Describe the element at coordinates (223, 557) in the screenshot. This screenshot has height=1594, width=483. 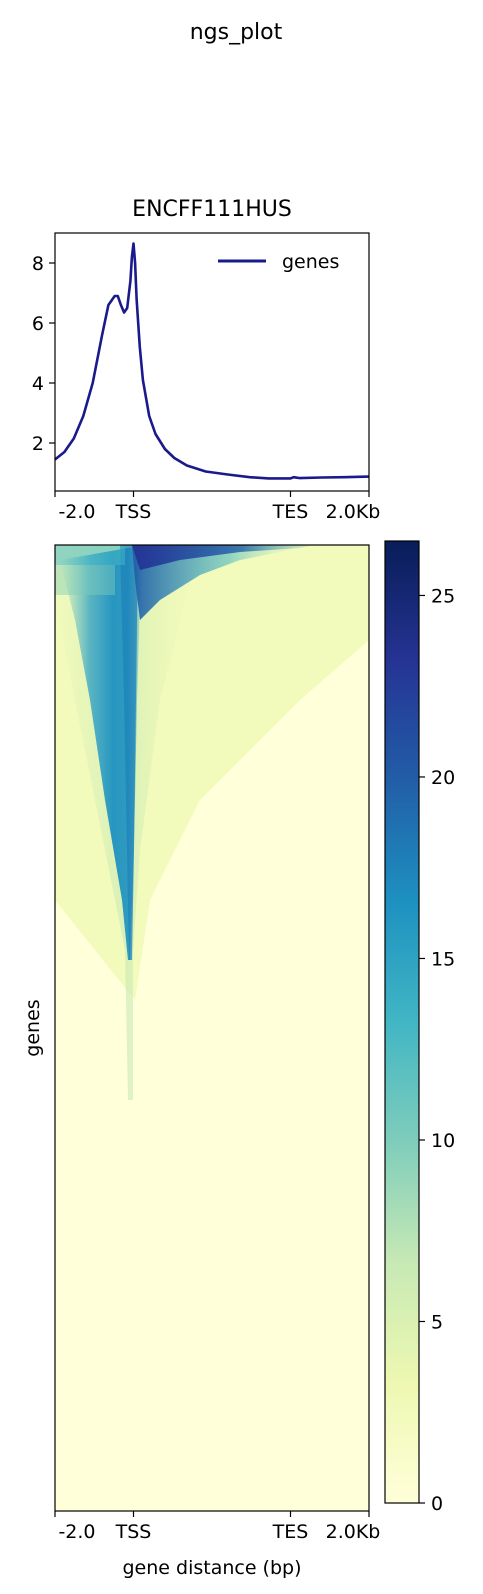
I see `heatmap-genebody-top` at that location.